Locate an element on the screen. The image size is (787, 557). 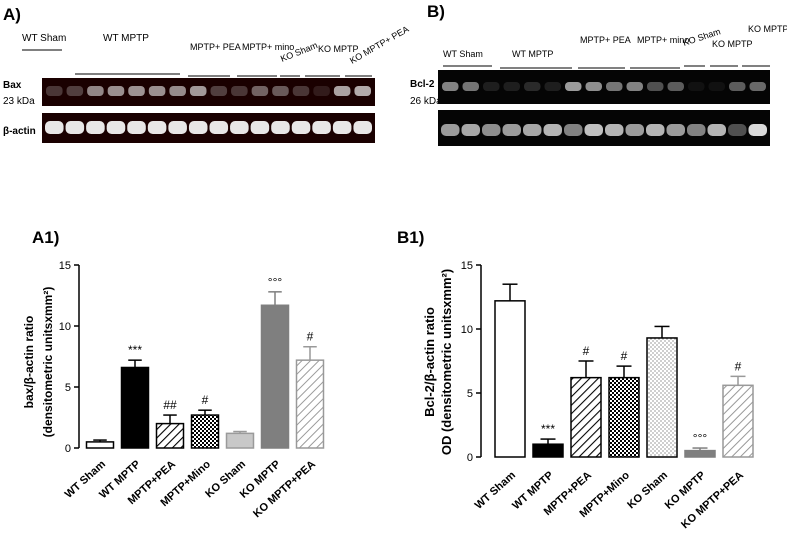
chart-b1-y-tick-label: 15 is located at coordinates (467, 266).